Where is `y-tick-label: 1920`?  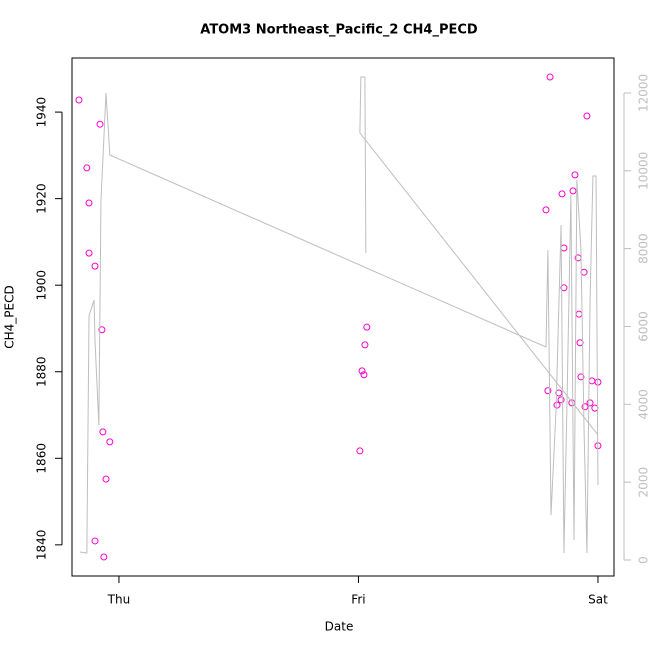
y-tick-label: 1920 is located at coordinates (42, 198).